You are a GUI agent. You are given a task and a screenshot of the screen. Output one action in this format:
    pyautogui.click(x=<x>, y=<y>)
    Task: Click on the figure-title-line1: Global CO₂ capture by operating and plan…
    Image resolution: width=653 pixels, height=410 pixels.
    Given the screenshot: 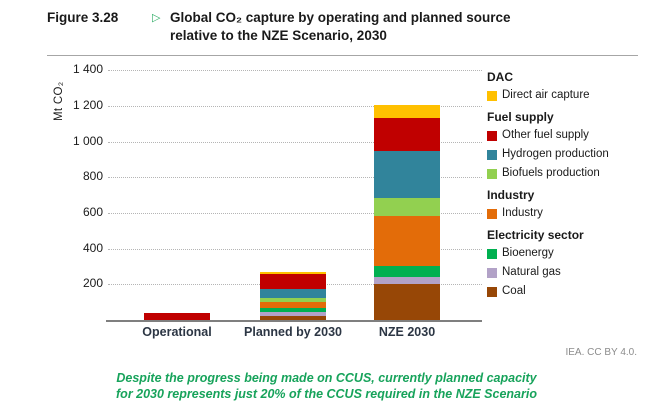 What is the action you would take?
    pyautogui.click(x=340, y=17)
    